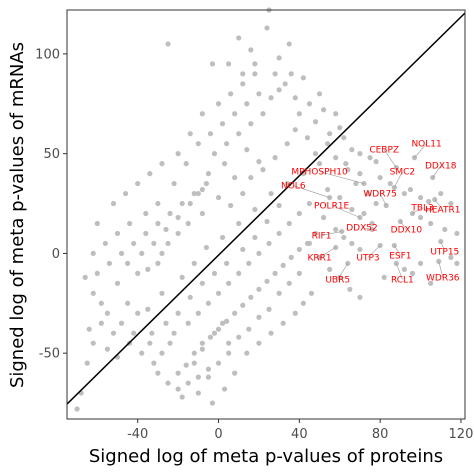 Image resolution: width=474 pixels, height=474 pixels. Describe the element at coordinates (361, 228) in the screenshot. I see `gene-label: DDX52` at that location.